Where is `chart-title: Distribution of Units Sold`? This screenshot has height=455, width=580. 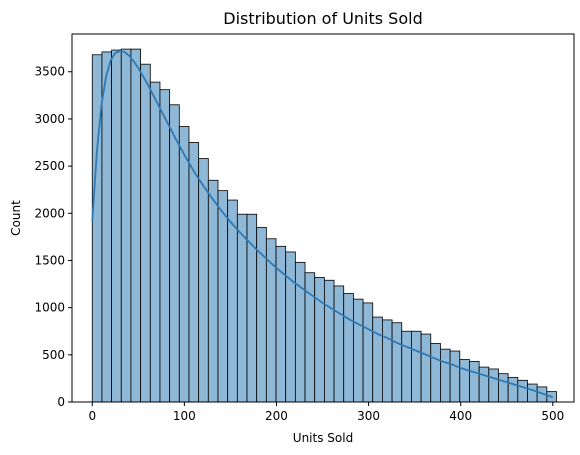 chart-title: Distribution of Units Sold is located at coordinates (322, 18).